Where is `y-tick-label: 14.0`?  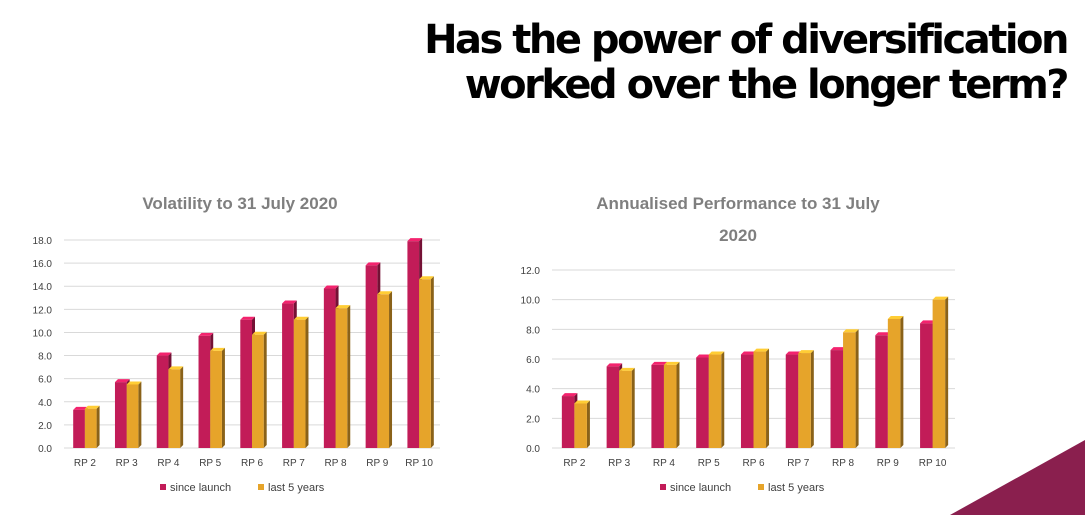
y-tick-label: 14.0 is located at coordinates (43, 287).